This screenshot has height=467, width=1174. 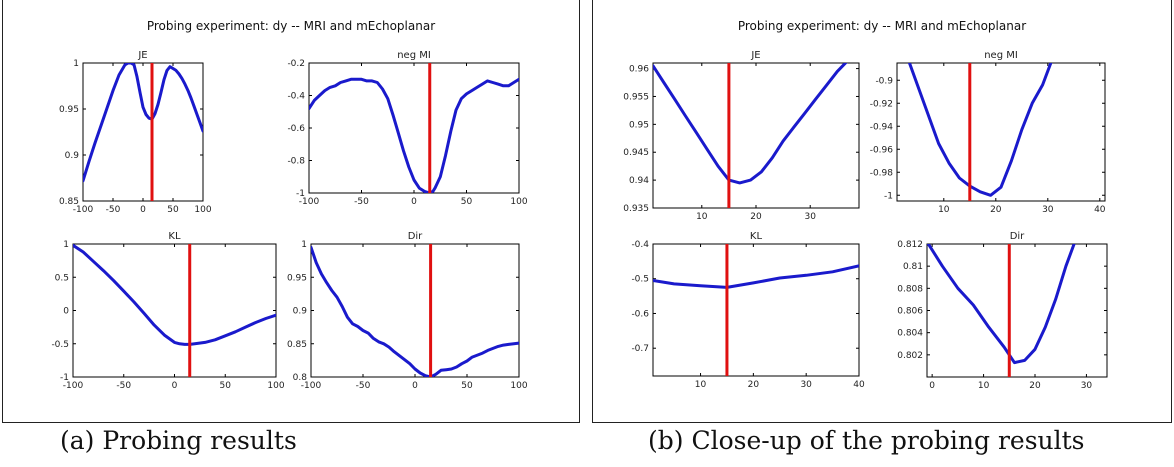 What do you see at coordinates (882, 173) in the screenshot?
I see `y-tick-label: -0.98` at bounding box center [882, 173].